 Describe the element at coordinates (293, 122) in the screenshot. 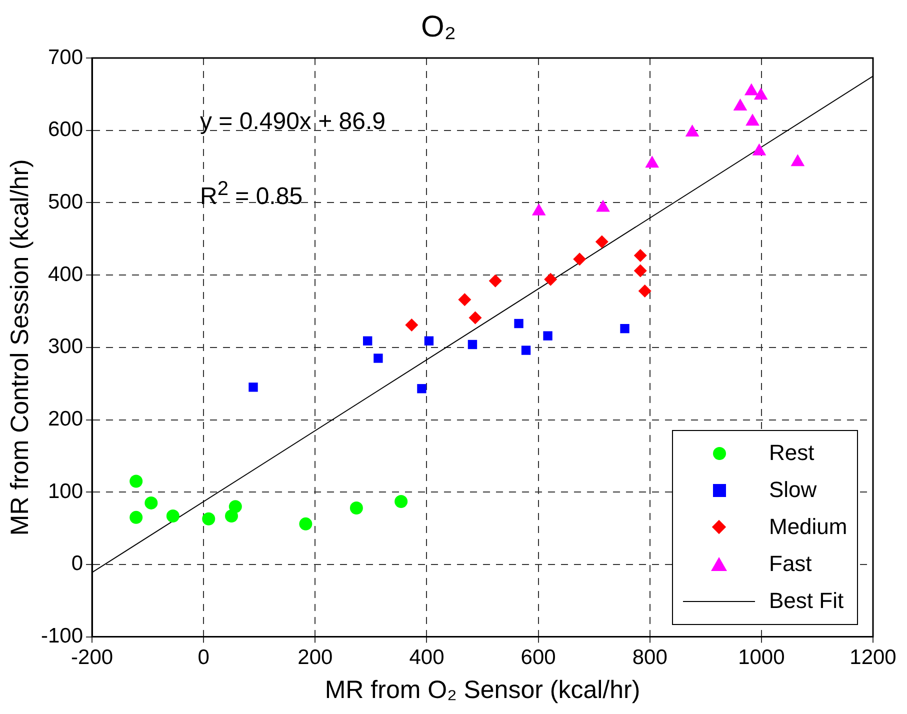

I see `annotation: y = 0.490x + 86.9` at that location.